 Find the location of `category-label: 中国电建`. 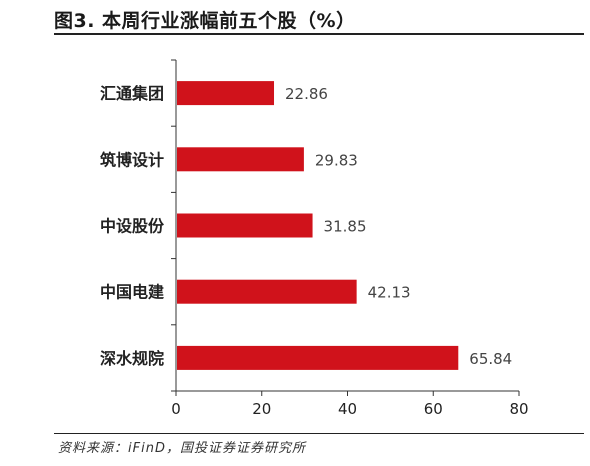

category-label: 中国电建 is located at coordinates (132, 292).